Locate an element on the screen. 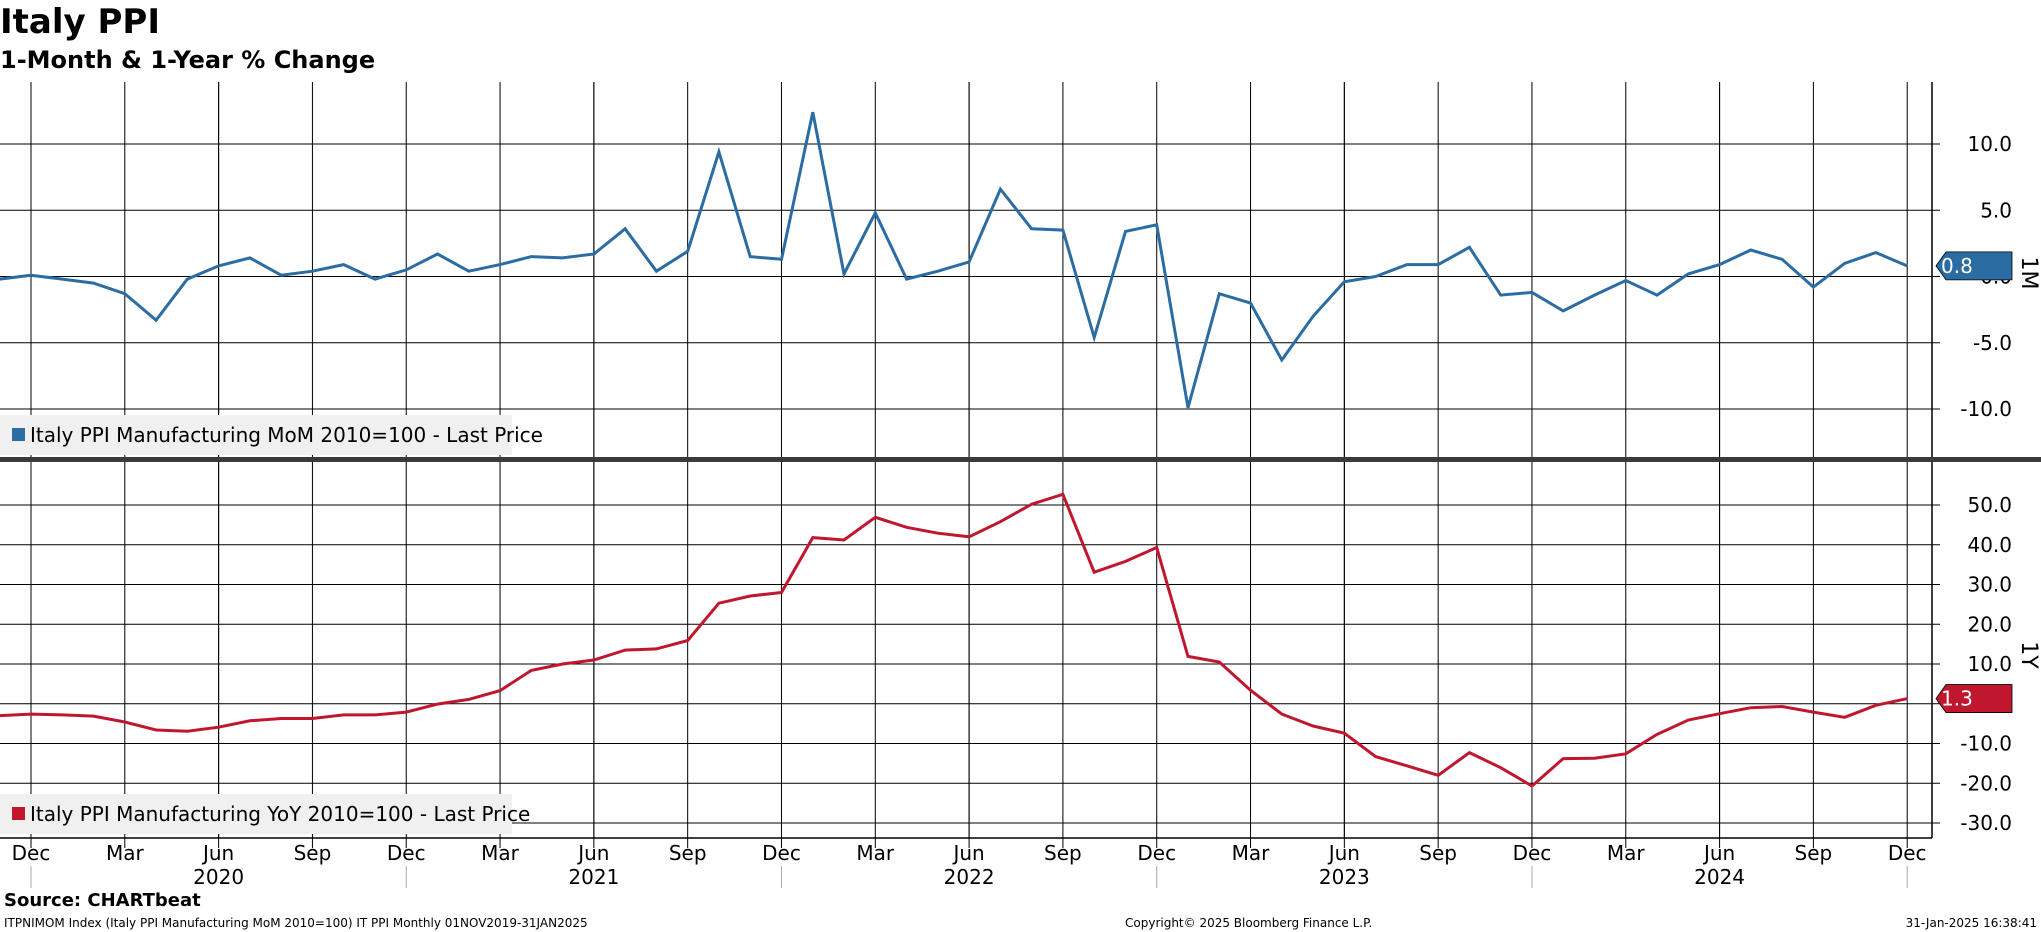  last-value-label: 1.3 is located at coordinates (1957, 699).